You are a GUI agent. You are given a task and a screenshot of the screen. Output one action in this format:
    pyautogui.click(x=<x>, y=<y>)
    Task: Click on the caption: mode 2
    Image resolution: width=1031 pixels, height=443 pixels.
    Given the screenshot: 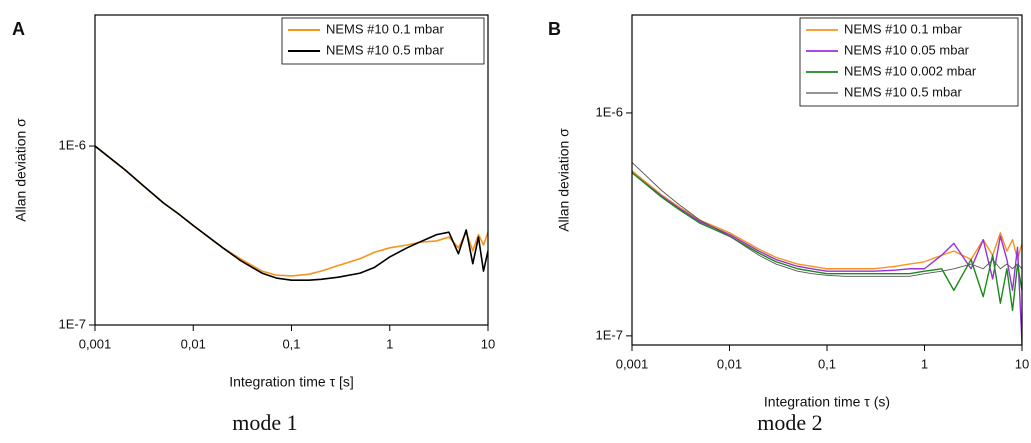 What is the action you would take?
    pyautogui.click(x=789, y=422)
    